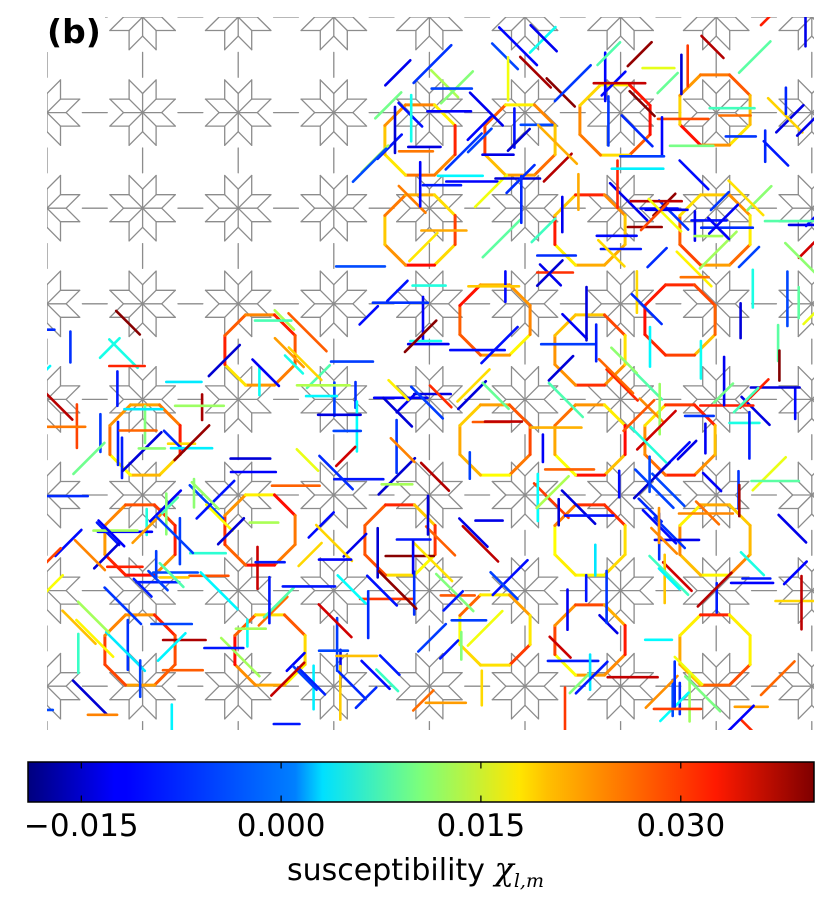 The width and height of the screenshot is (831, 912). What do you see at coordinates (415, 871) in the screenshot?
I see `colorbar-title: susceptibility χl,m` at bounding box center [415, 871].